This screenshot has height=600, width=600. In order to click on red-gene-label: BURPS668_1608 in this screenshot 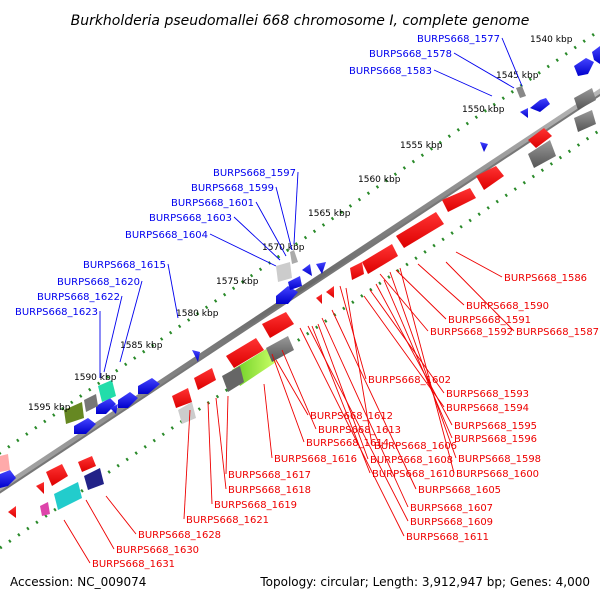, I will do `click(411, 460)`.